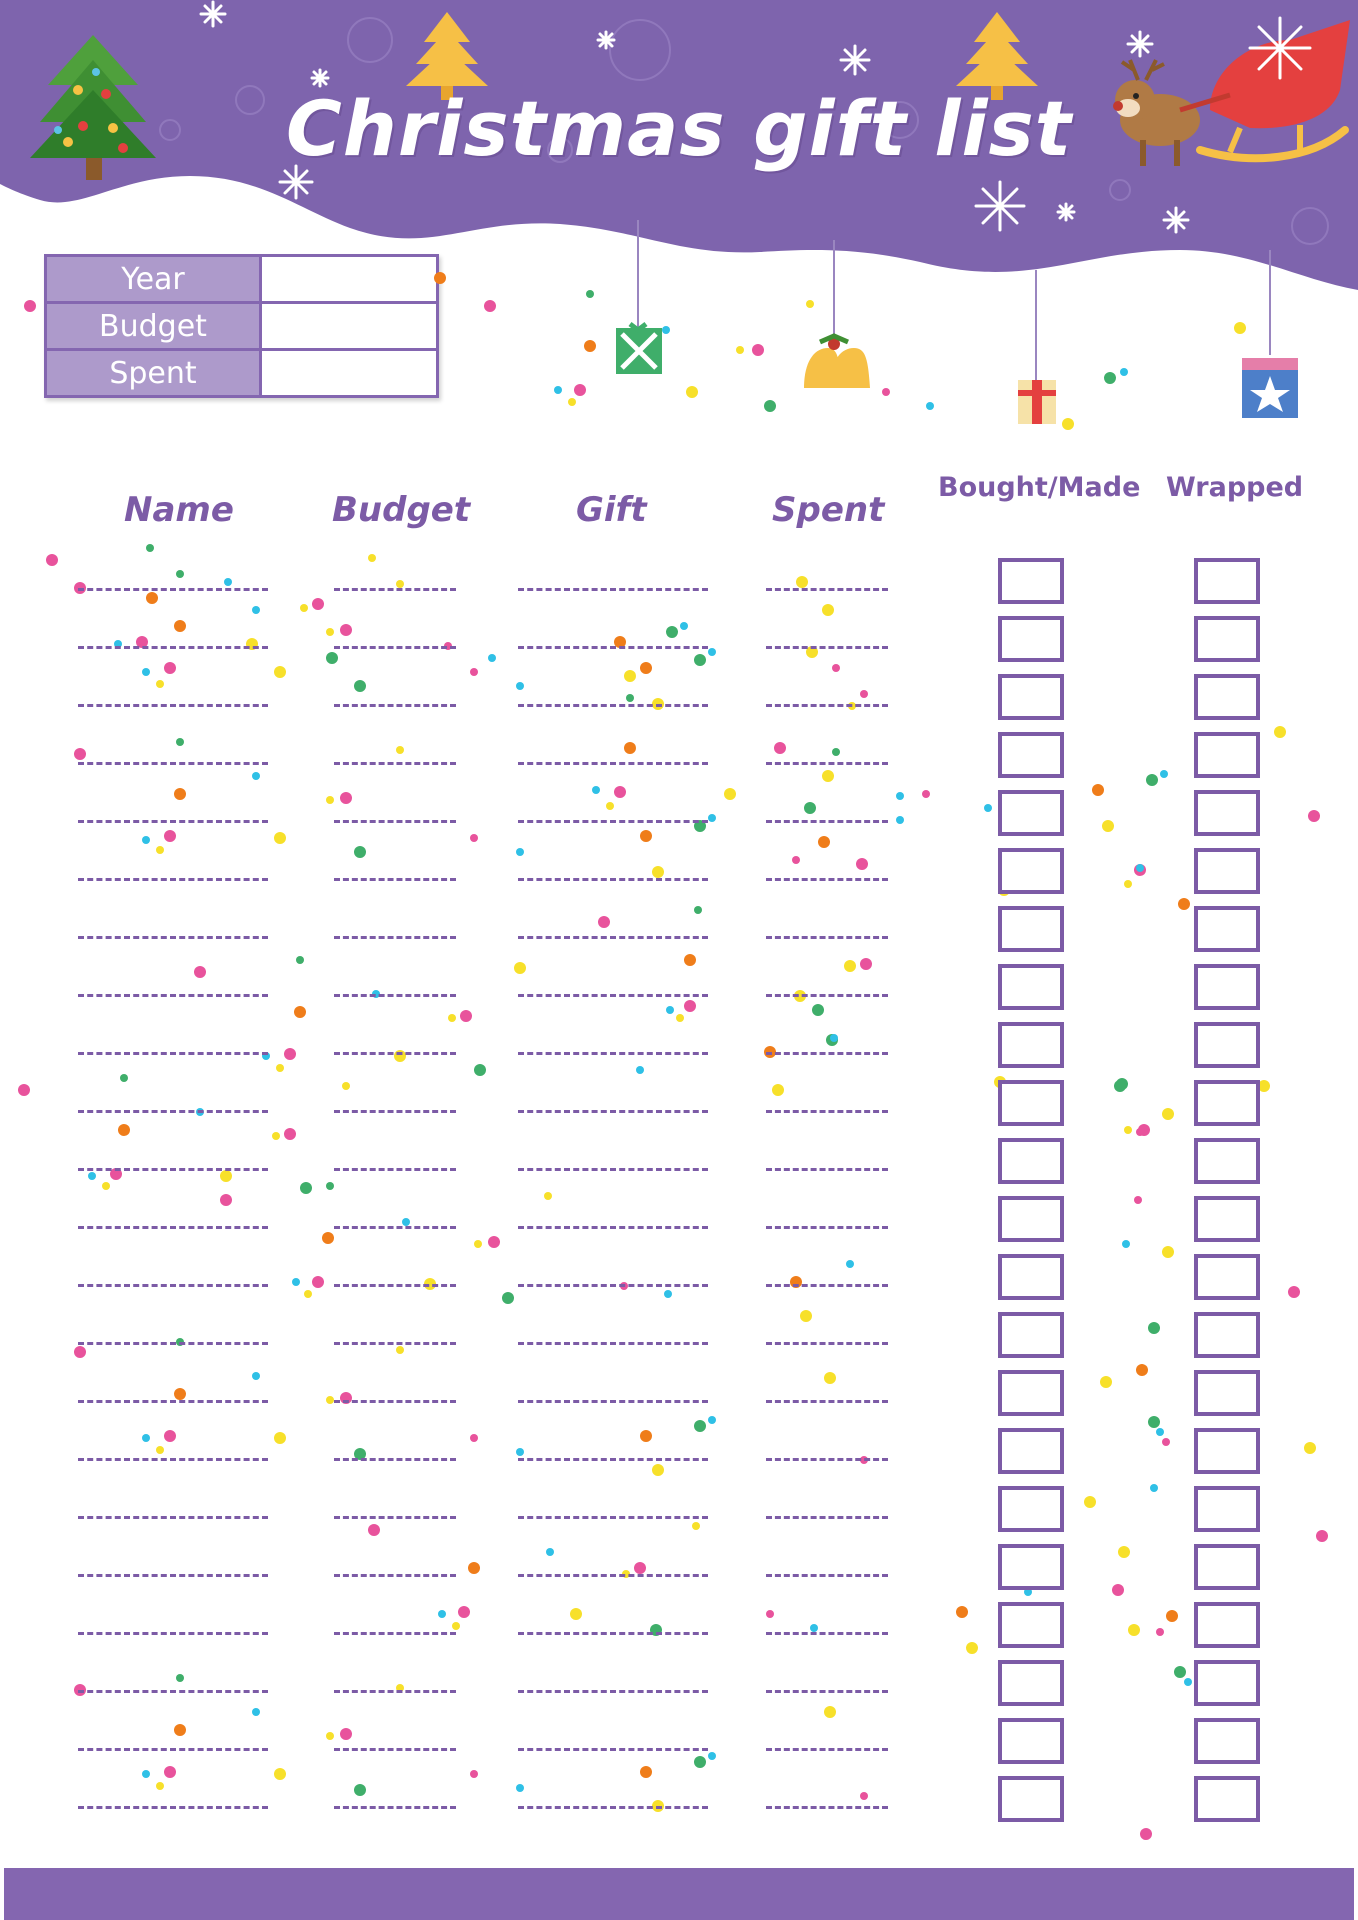 The width and height of the screenshot is (1358, 1920). Describe the element at coordinates (349, 373) in the screenshot. I see `summary-value-spent` at that location.